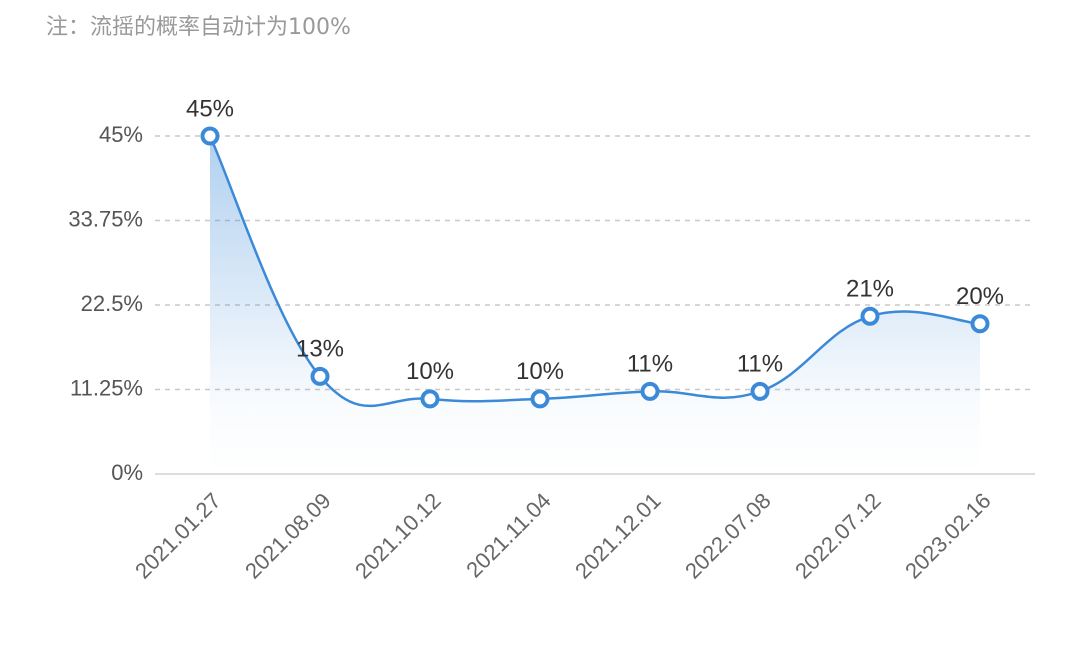 The image size is (1080, 653). Describe the element at coordinates (980, 296) in the screenshot. I see `value-label: 20%` at that location.